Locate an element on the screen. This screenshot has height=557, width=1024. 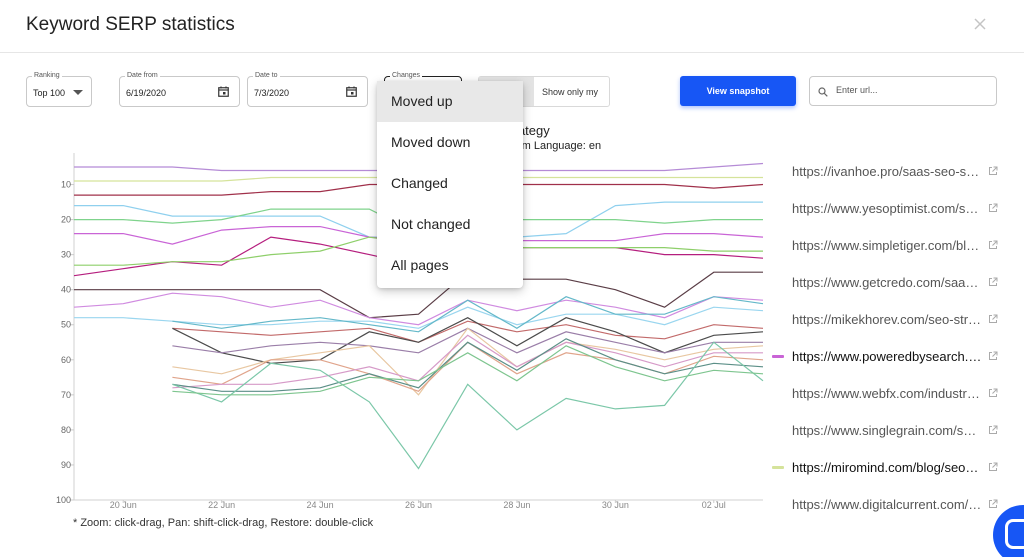
x-tick-label: 02 Jul is located at coordinates (714, 505).